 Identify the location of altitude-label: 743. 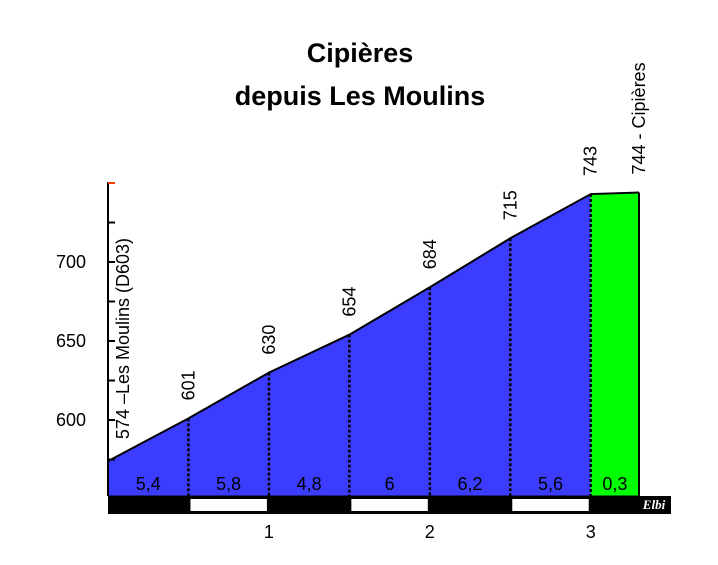
(591, 161).